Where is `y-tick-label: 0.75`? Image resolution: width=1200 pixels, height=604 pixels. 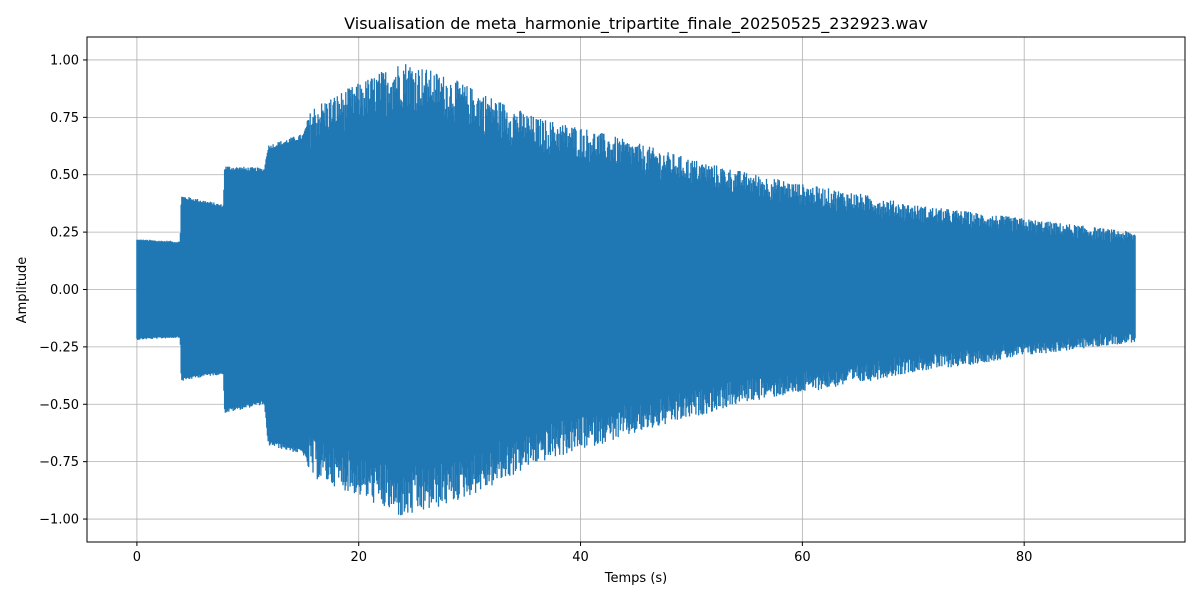 y-tick-label: 0.75 is located at coordinates (64, 118).